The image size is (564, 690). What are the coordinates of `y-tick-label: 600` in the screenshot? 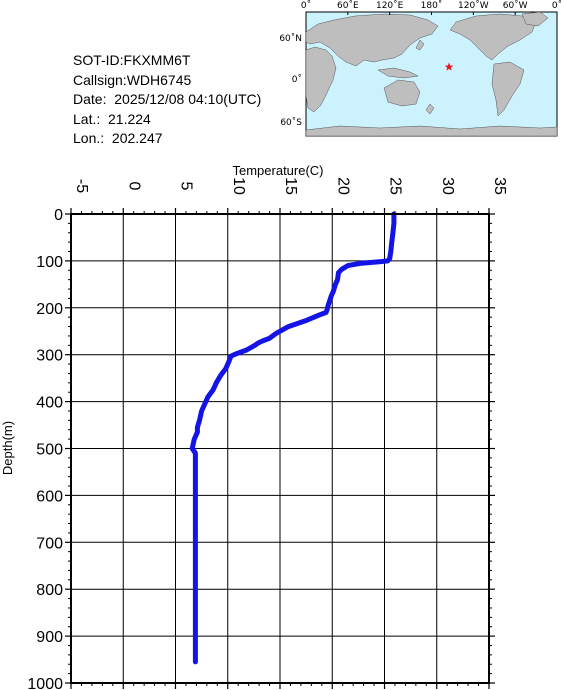 It's located at (49, 496).